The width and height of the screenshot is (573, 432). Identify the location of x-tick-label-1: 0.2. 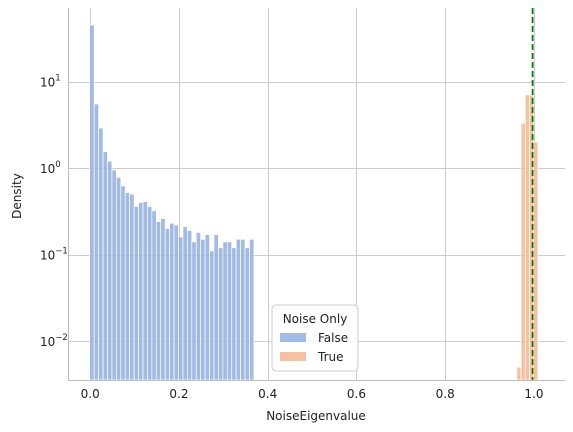
(178, 394).